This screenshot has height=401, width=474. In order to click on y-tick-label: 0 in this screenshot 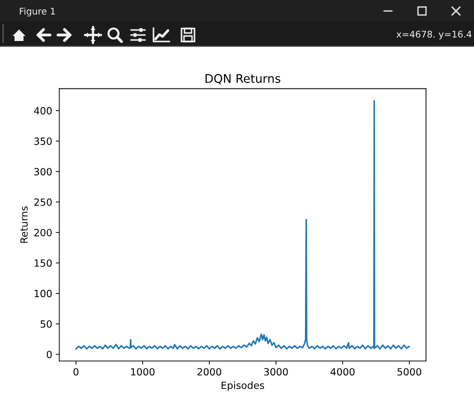, I will do `click(49, 354)`.